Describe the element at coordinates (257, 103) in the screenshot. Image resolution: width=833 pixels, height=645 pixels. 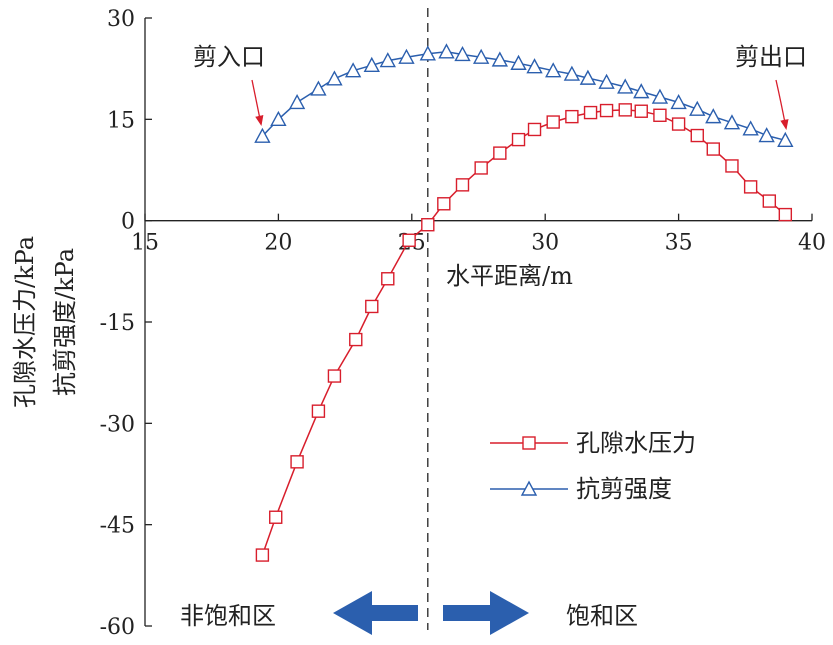
I see `inlet-arrow` at that location.